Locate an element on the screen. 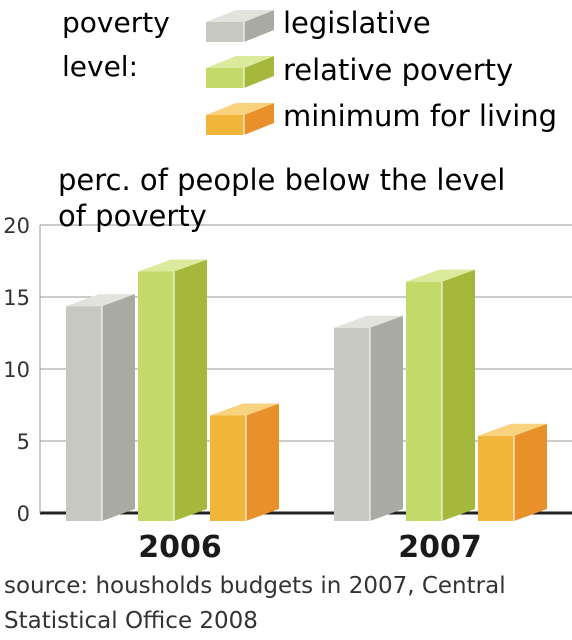 The width and height of the screenshot is (572, 640). y-tick-label: 0 is located at coordinates (23, 514).